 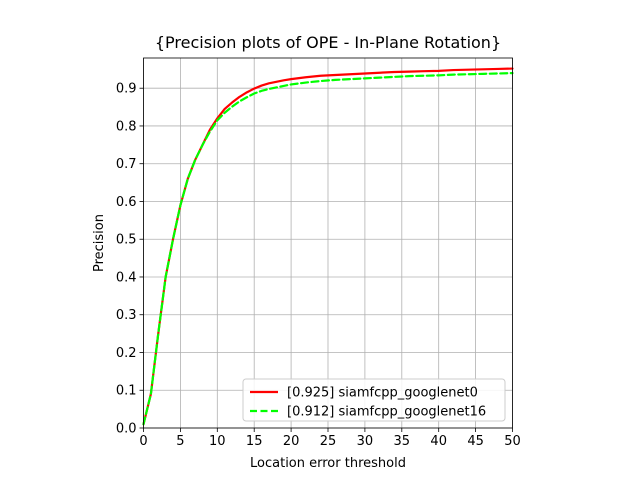 I want to click on y-tick-label: 0.2, so click(x=126, y=353).